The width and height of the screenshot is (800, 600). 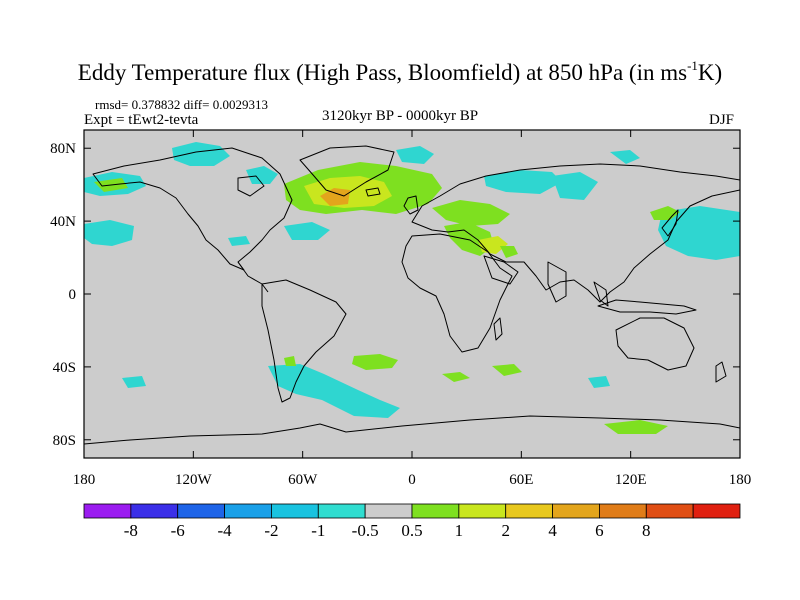 What do you see at coordinates (365, 530) in the screenshot?
I see `colorbar-label: -0.5` at bounding box center [365, 530].